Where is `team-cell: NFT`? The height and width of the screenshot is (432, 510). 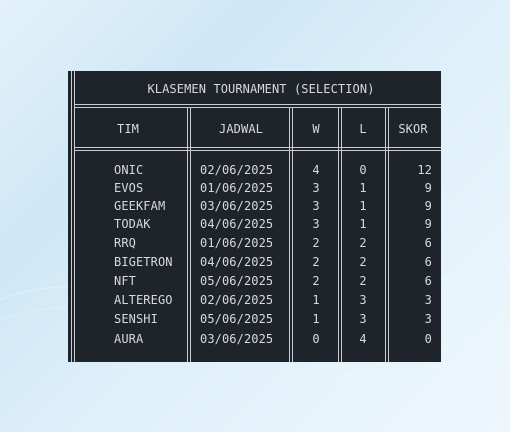 team-cell: NFT is located at coordinates (125, 281).